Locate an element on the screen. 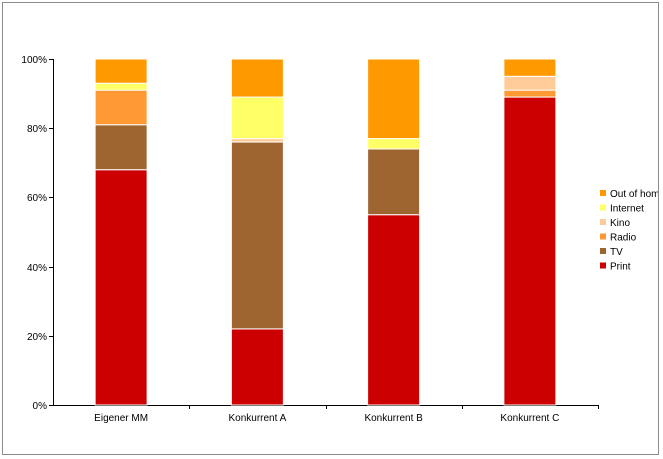 The image size is (663, 459). y-tick-label: 40% is located at coordinates (37, 268).